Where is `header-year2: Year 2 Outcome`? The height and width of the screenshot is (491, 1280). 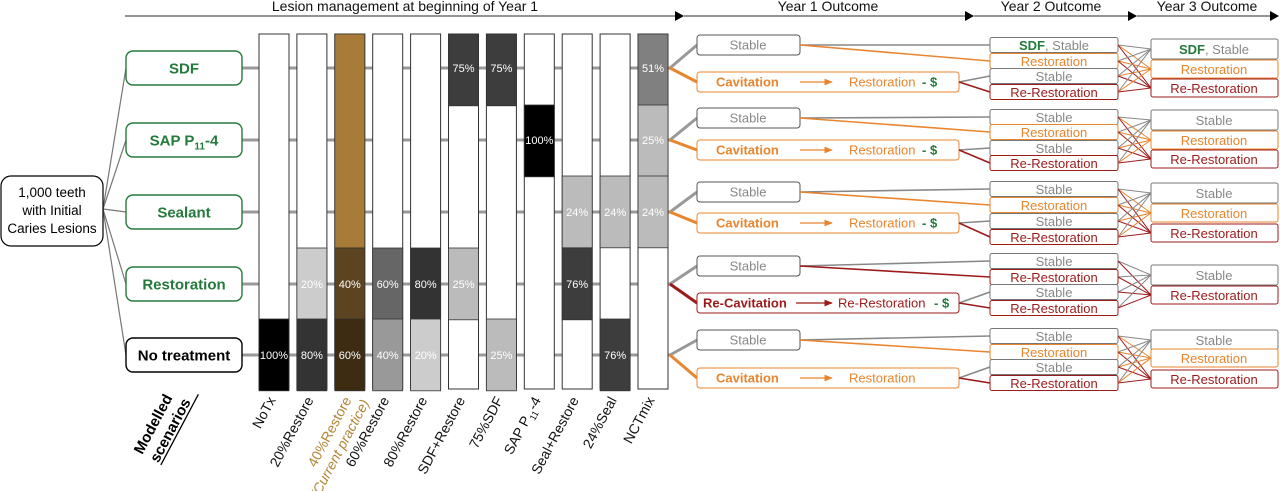 header-year2: Year 2 Outcome is located at coordinates (1051, 7).